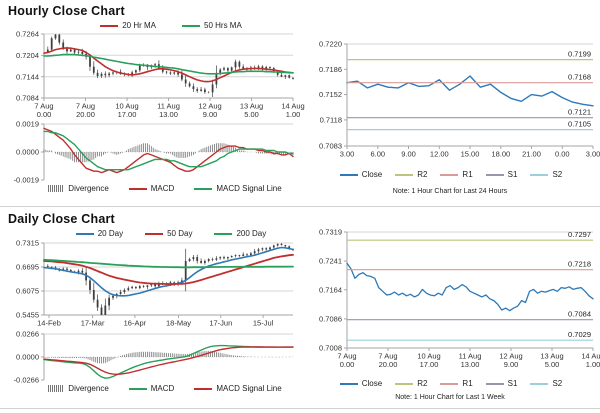 Image resolution: width=600 pixels, height=413 pixels. I want to click on hourly-pivot-legend: Close R2 R1 S1 S2, so click(451, 174).